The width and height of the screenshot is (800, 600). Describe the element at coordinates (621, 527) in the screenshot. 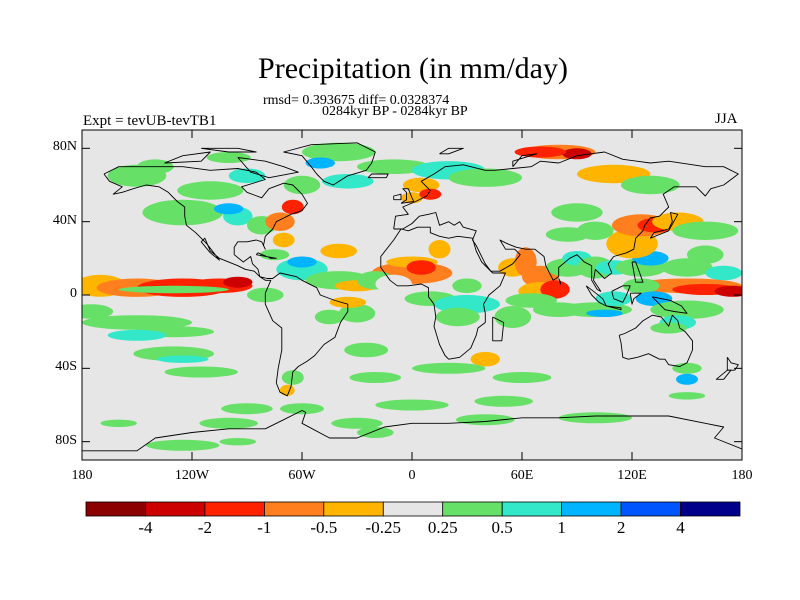

I see `colorbar-label: 2` at that location.